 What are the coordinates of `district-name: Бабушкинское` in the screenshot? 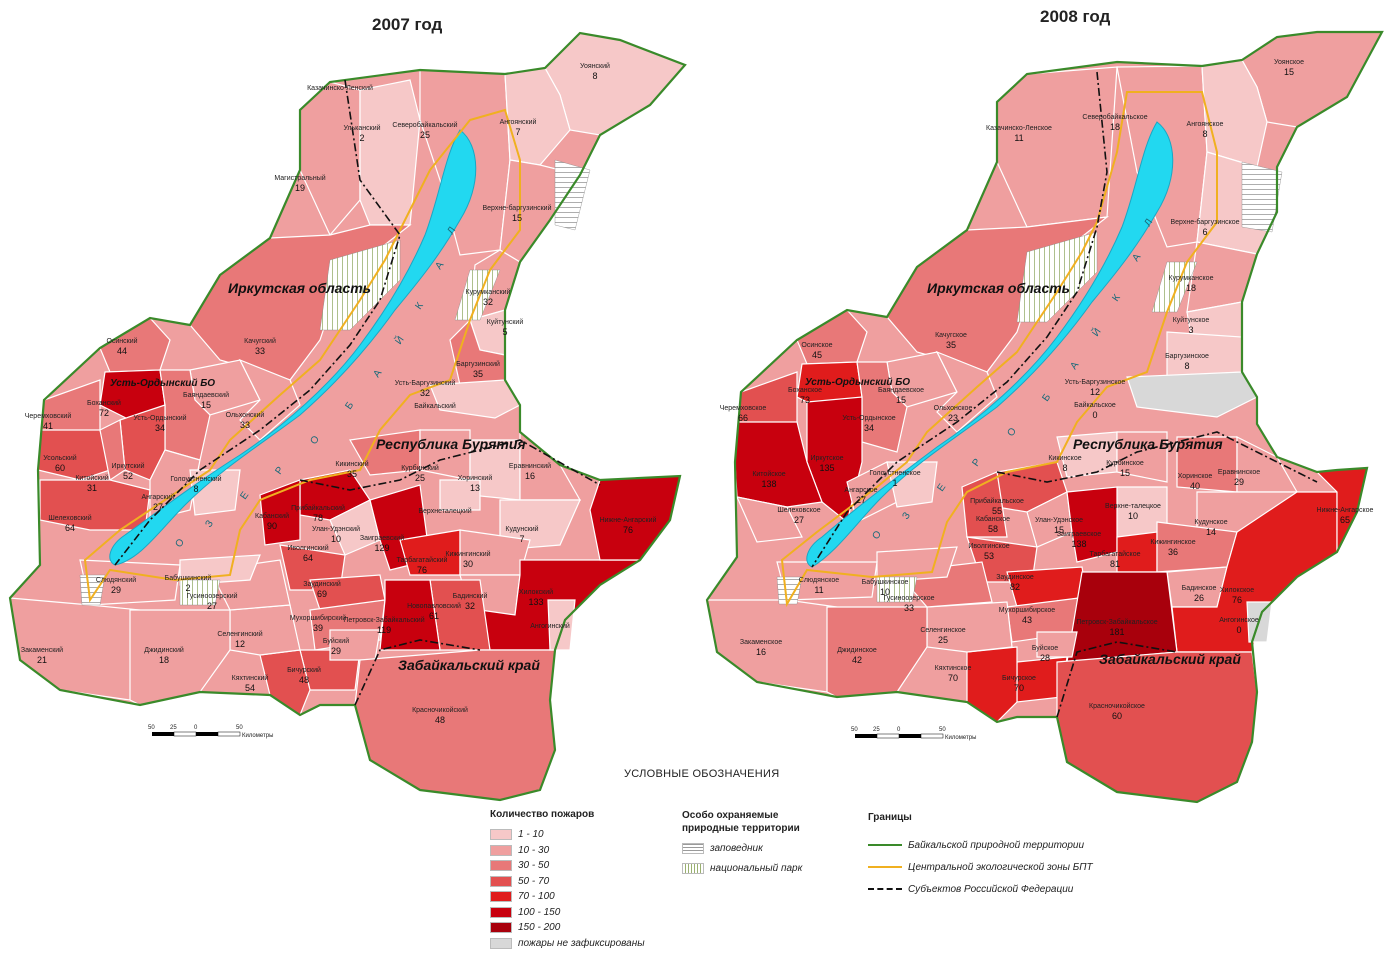 It's located at (885, 582).